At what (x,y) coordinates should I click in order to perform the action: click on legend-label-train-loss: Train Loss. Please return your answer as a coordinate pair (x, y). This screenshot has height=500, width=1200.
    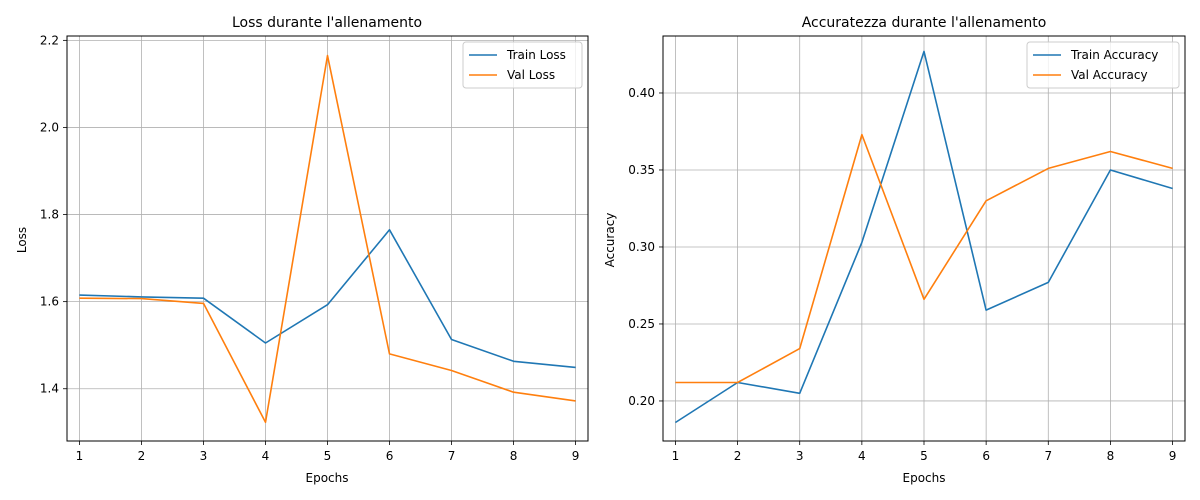
    Looking at the image, I should click on (536, 55).